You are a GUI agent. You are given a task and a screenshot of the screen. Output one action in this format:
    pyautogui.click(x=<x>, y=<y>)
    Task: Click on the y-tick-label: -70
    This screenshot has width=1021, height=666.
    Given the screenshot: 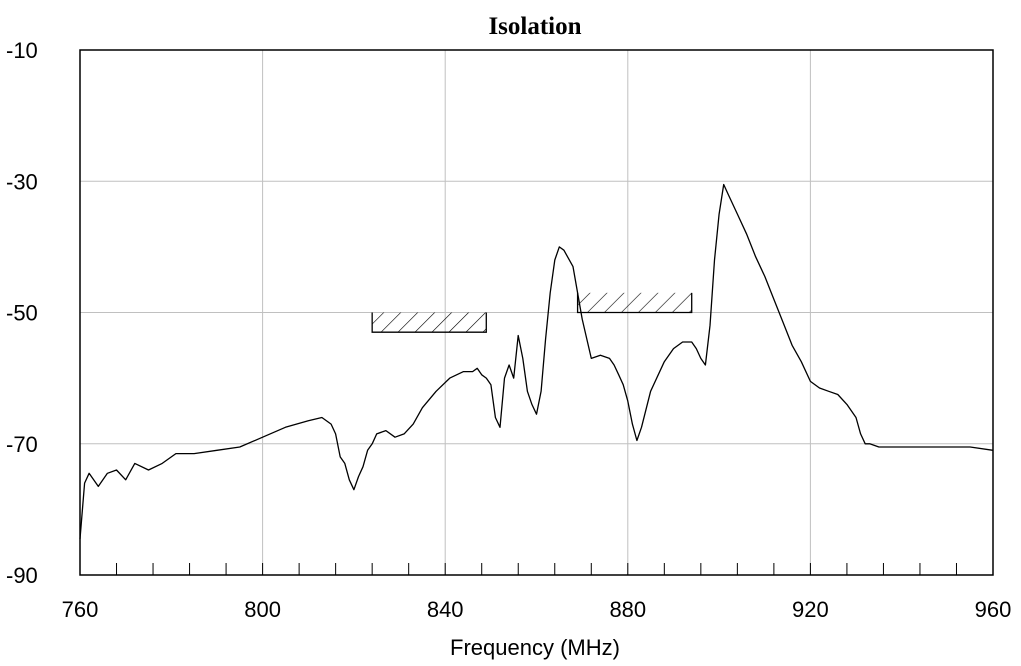 What is the action you would take?
    pyautogui.click(x=22, y=444)
    